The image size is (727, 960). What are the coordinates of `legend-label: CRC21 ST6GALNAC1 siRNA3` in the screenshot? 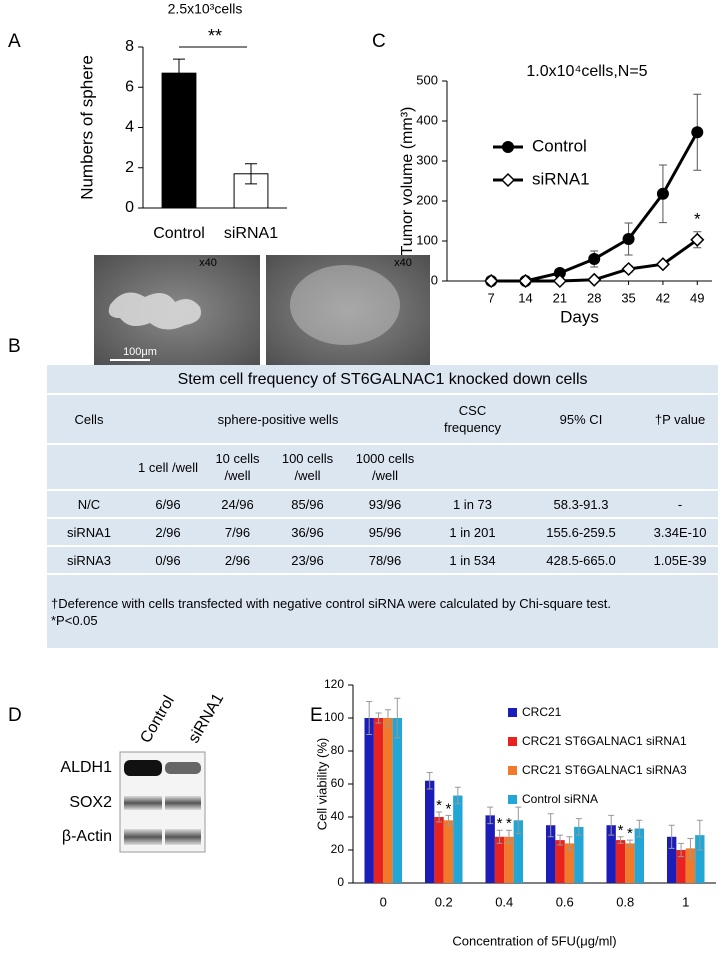 It's located at (604, 770).